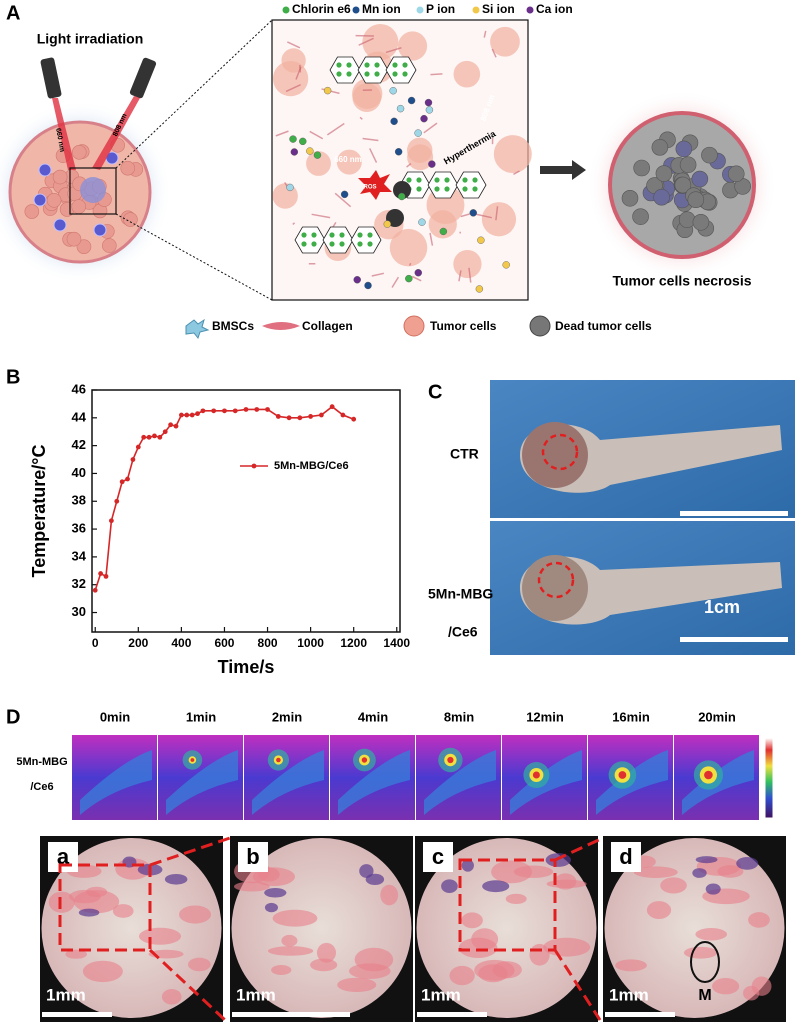 Image resolution: width=800 pixels, height=1026 pixels. Describe the element at coordinates (563, 170) in the screenshot. I see `arrow` at that location.